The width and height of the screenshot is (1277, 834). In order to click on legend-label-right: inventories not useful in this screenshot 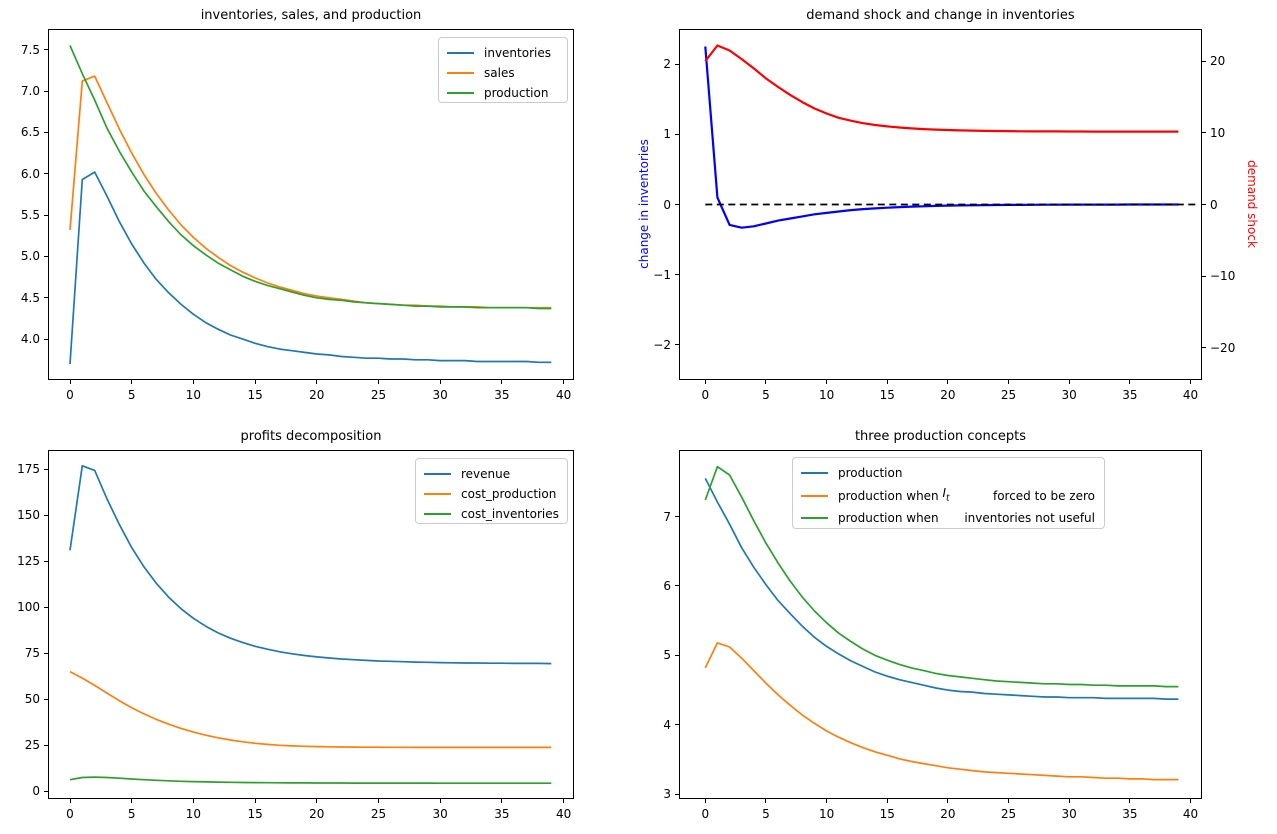, I will do `click(1029, 518)`.